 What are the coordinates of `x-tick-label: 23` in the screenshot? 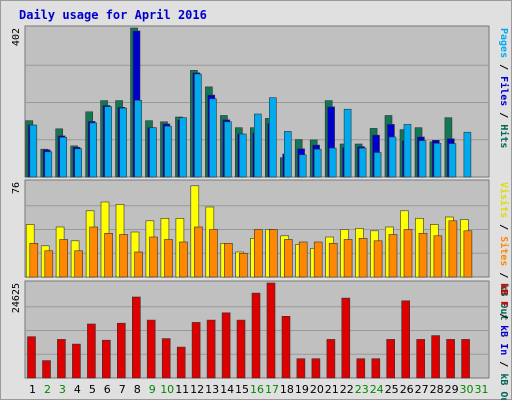 It's located at (362, 389).